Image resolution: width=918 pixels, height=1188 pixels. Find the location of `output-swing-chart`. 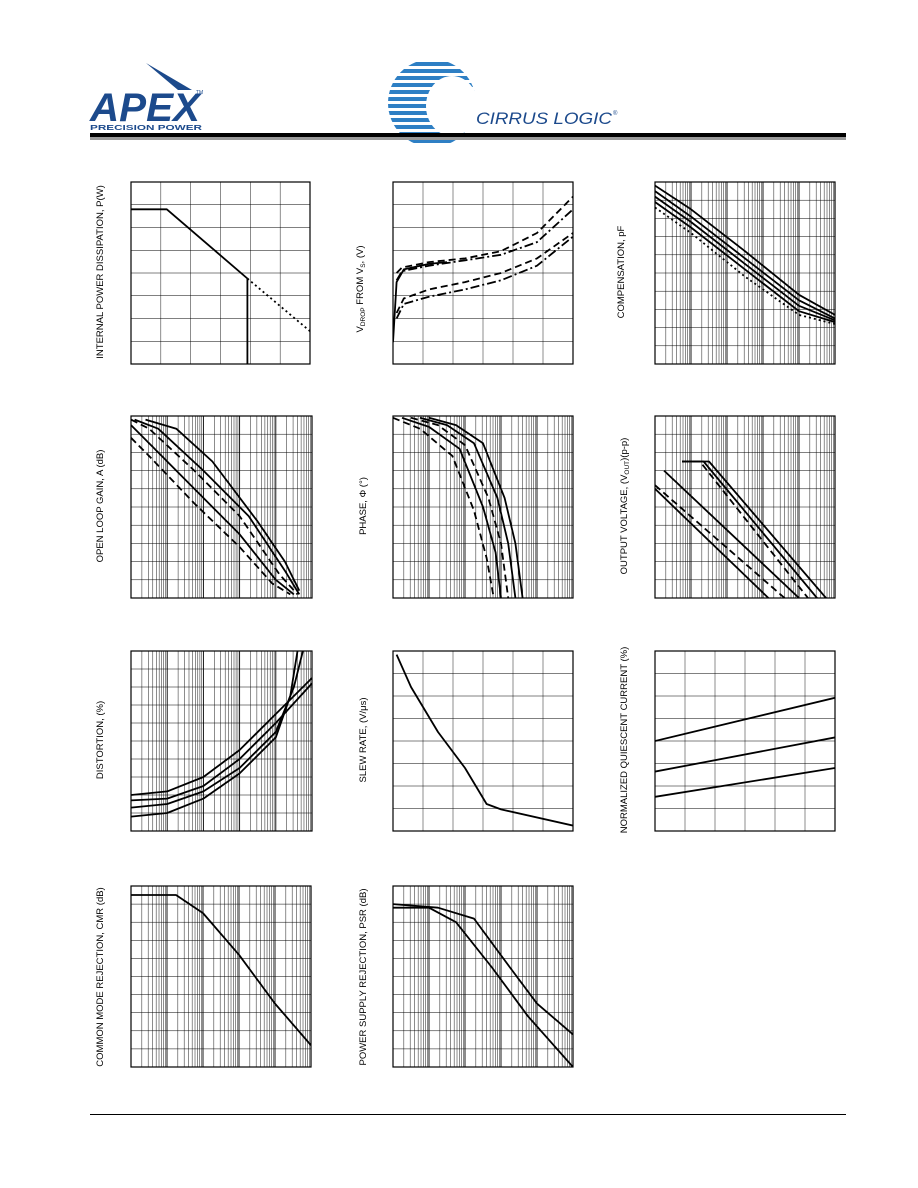

output-swing-chart is located at coordinates (483, 273).